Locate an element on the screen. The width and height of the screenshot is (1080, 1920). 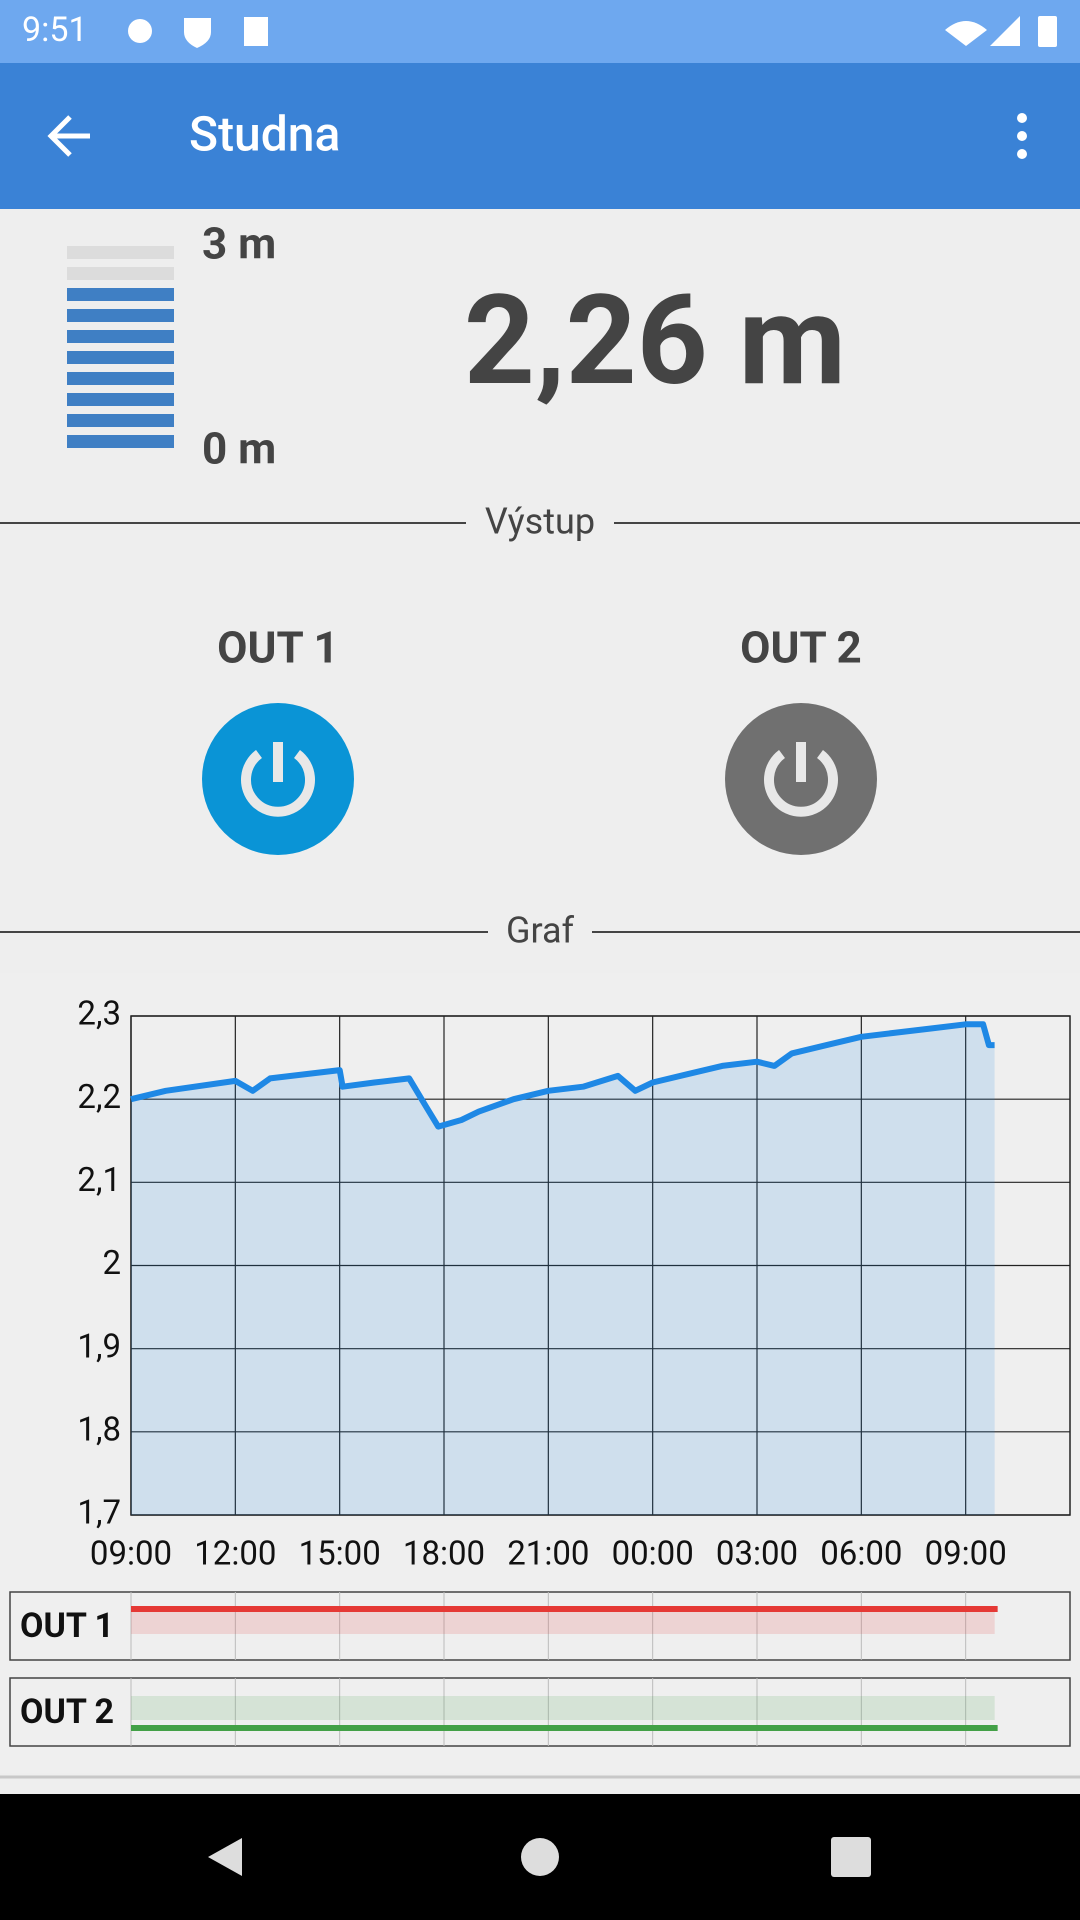
app-title: Studna is located at coordinates (264, 134).